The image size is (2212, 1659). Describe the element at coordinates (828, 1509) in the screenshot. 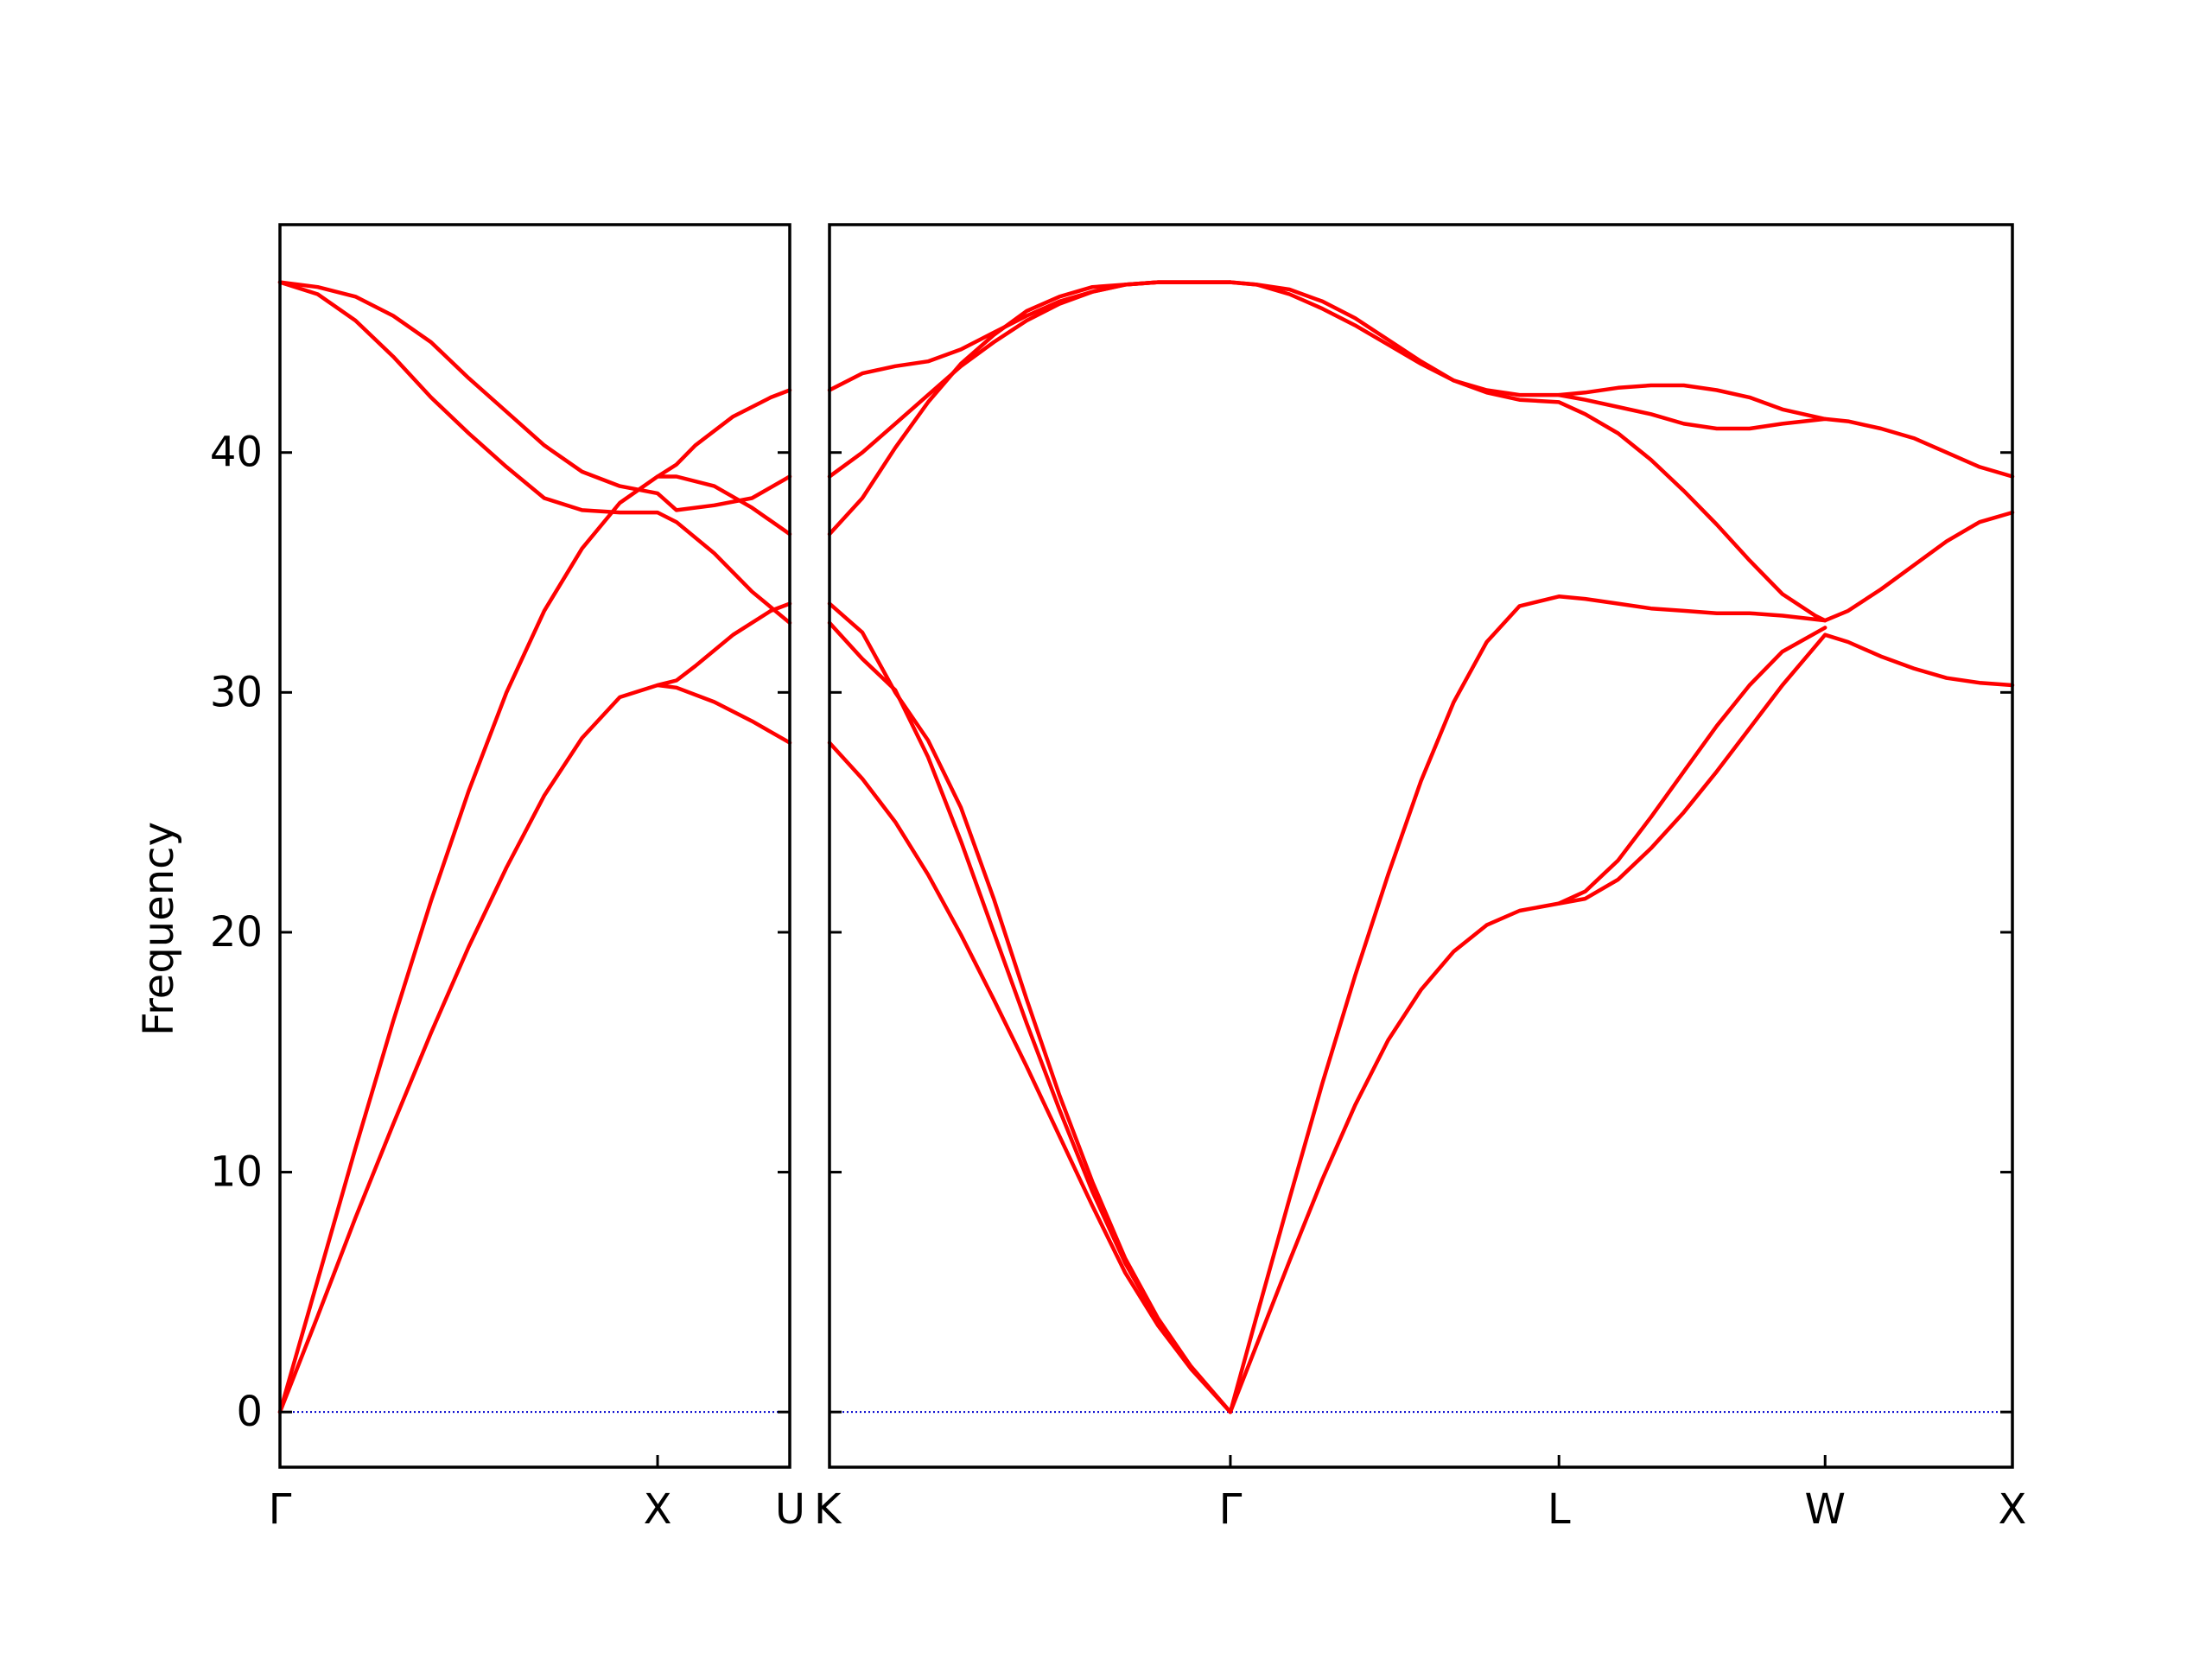

I see `x-tick-label: K` at that location.